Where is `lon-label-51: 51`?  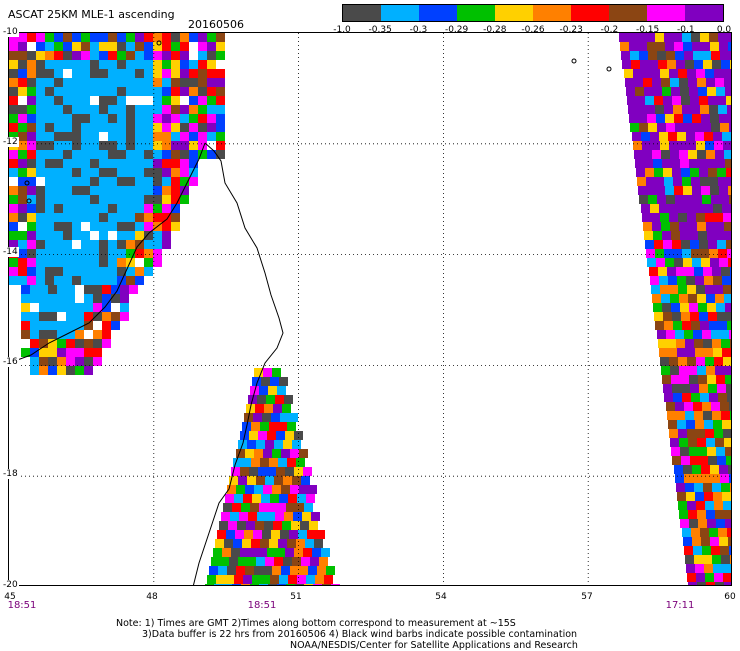
lon-label-51: 51 is located at coordinates (296, 597).